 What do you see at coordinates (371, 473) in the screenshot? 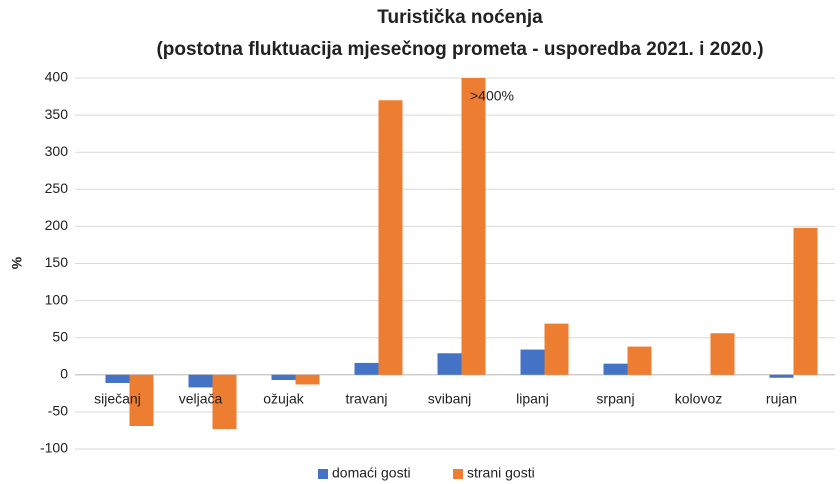
I see `legend-label: domaći gosti` at bounding box center [371, 473].